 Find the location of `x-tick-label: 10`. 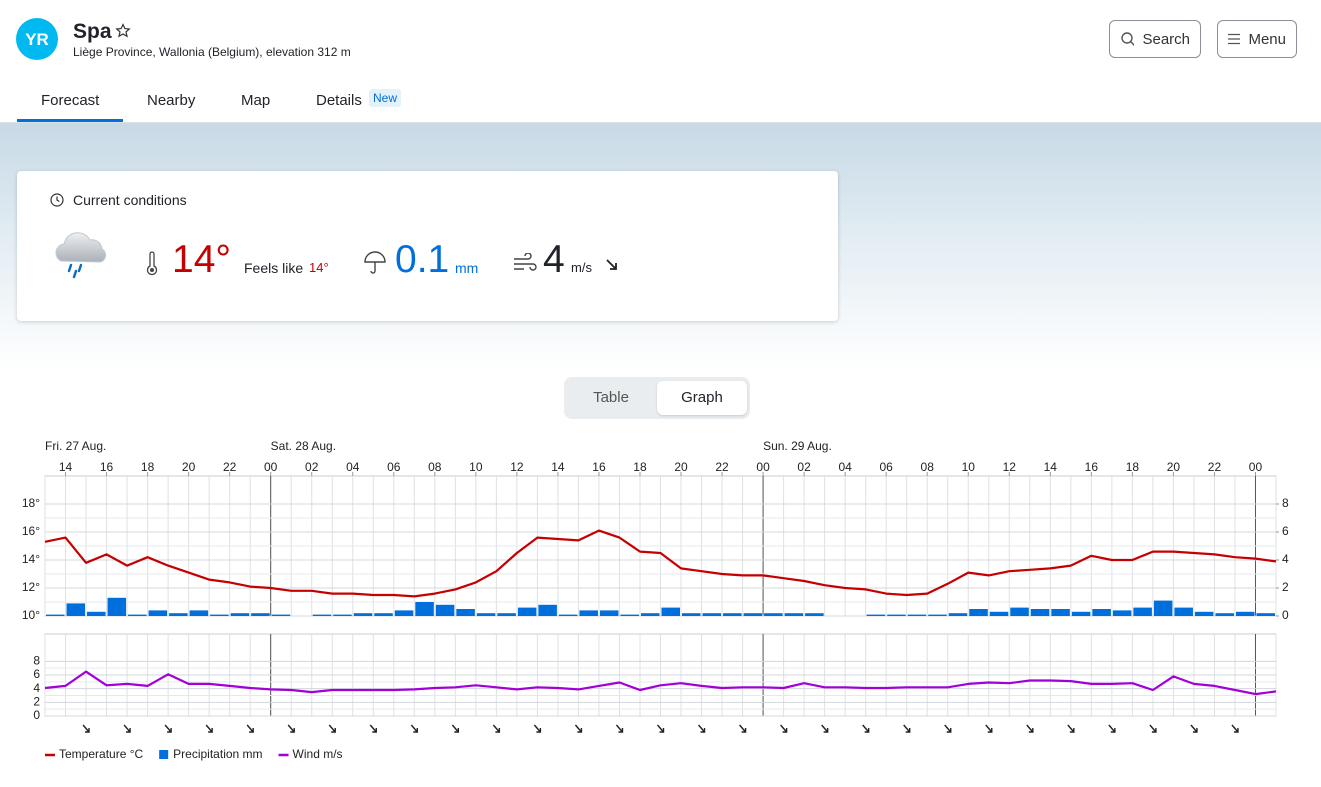

x-tick-label: 10 is located at coordinates (969, 467).